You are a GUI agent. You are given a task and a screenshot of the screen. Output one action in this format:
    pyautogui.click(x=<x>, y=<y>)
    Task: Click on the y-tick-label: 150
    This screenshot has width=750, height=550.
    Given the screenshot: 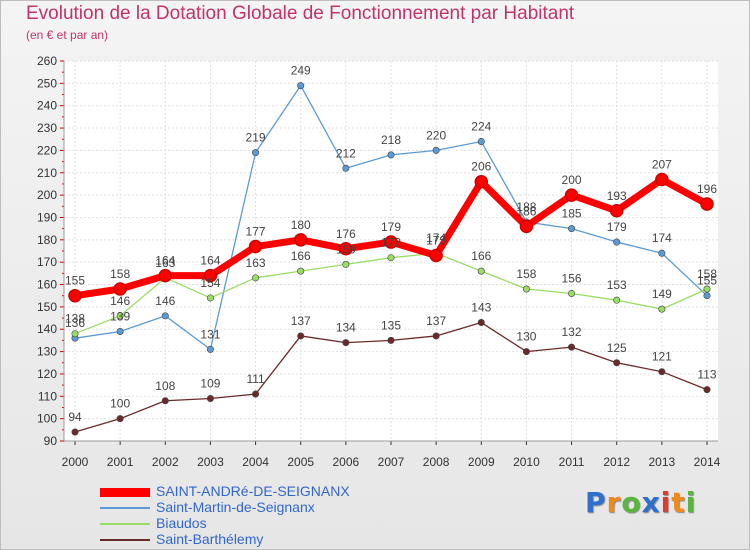 What is the action you would take?
    pyautogui.click(x=47, y=307)
    